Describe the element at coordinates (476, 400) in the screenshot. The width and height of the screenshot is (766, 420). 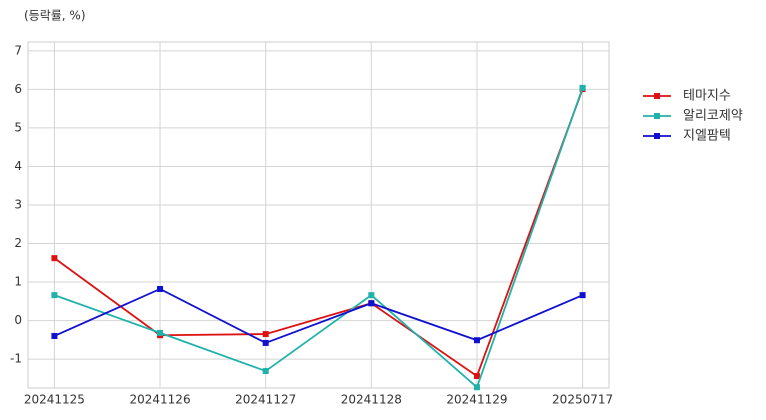
I see `x-tick-label: 20241129` at that location.